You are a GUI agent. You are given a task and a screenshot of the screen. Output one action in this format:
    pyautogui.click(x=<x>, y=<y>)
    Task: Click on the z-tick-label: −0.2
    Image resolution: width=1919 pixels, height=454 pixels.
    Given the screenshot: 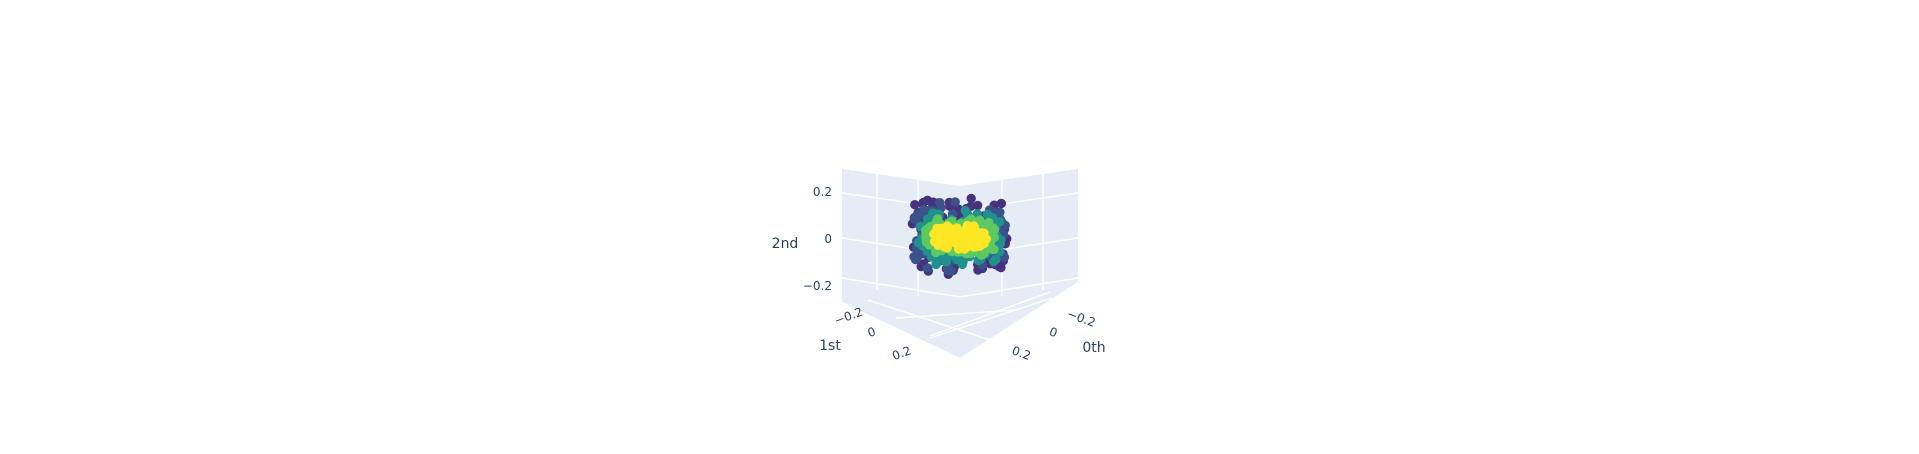 What is the action you would take?
    pyautogui.click(x=817, y=286)
    